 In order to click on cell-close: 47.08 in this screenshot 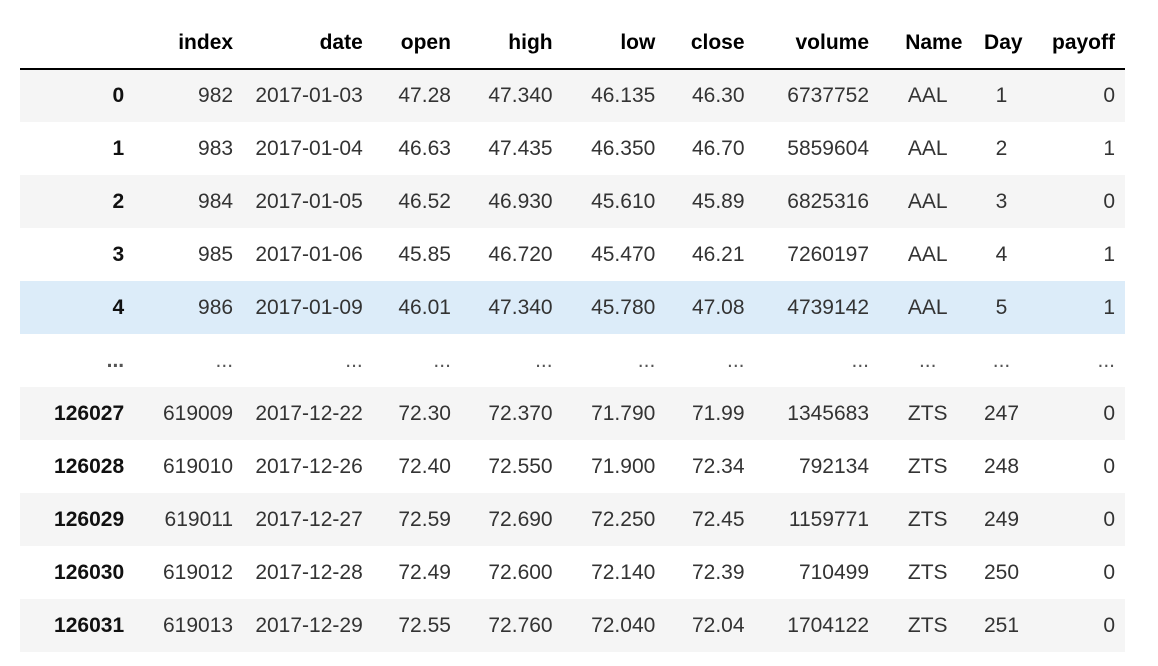, I will do `click(718, 307)`.